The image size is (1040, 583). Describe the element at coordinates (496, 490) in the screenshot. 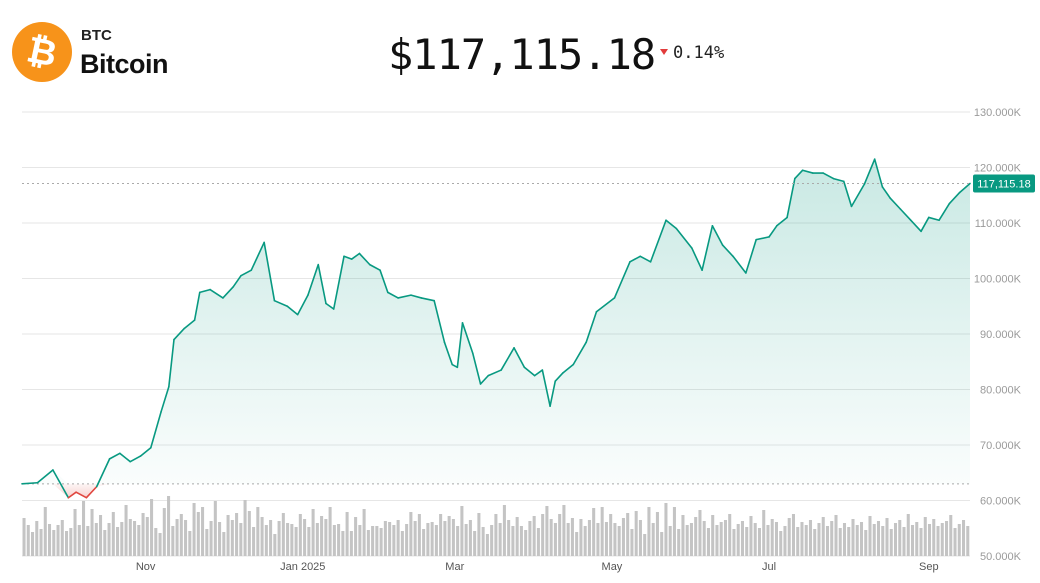

I see `area-below-baseline` at that location.